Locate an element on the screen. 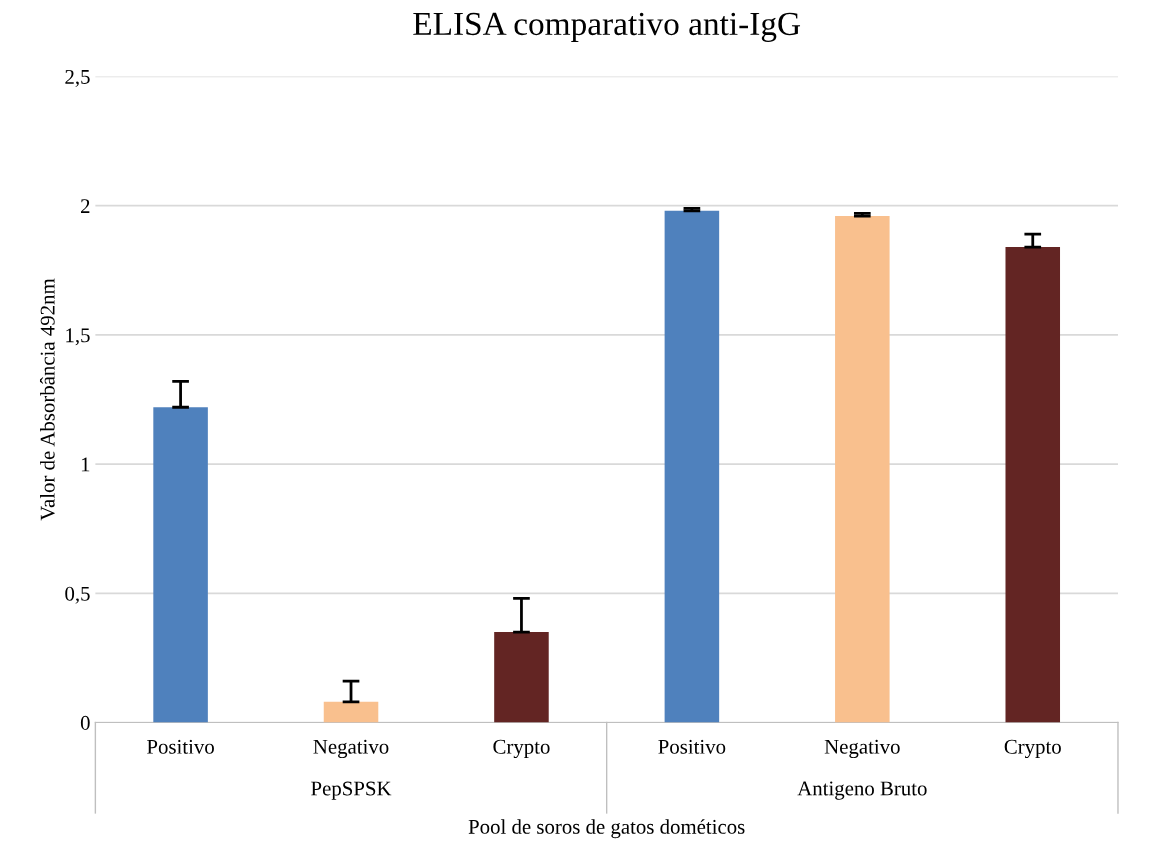  y-tick-label: 1,5 is located at coordinates (78, 337).